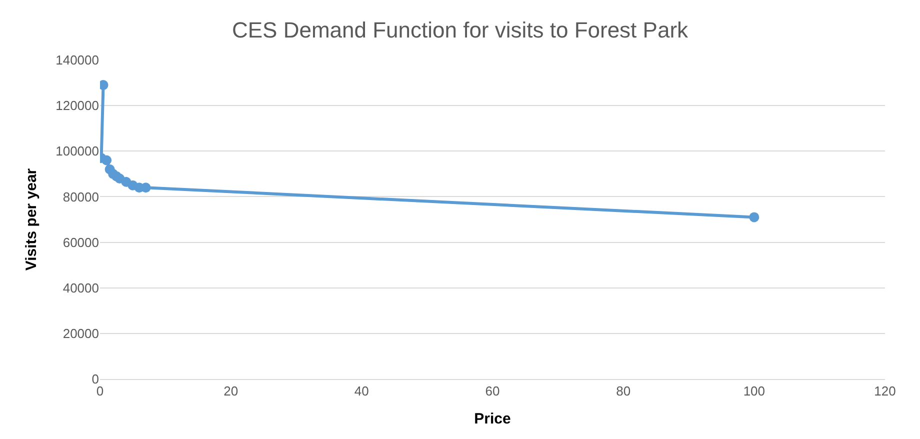 This screenshot has height=439, width=920. Describe the element at coordinates (77, 60) in the screenshot. I see `y-tick-label: 140000` at that location.